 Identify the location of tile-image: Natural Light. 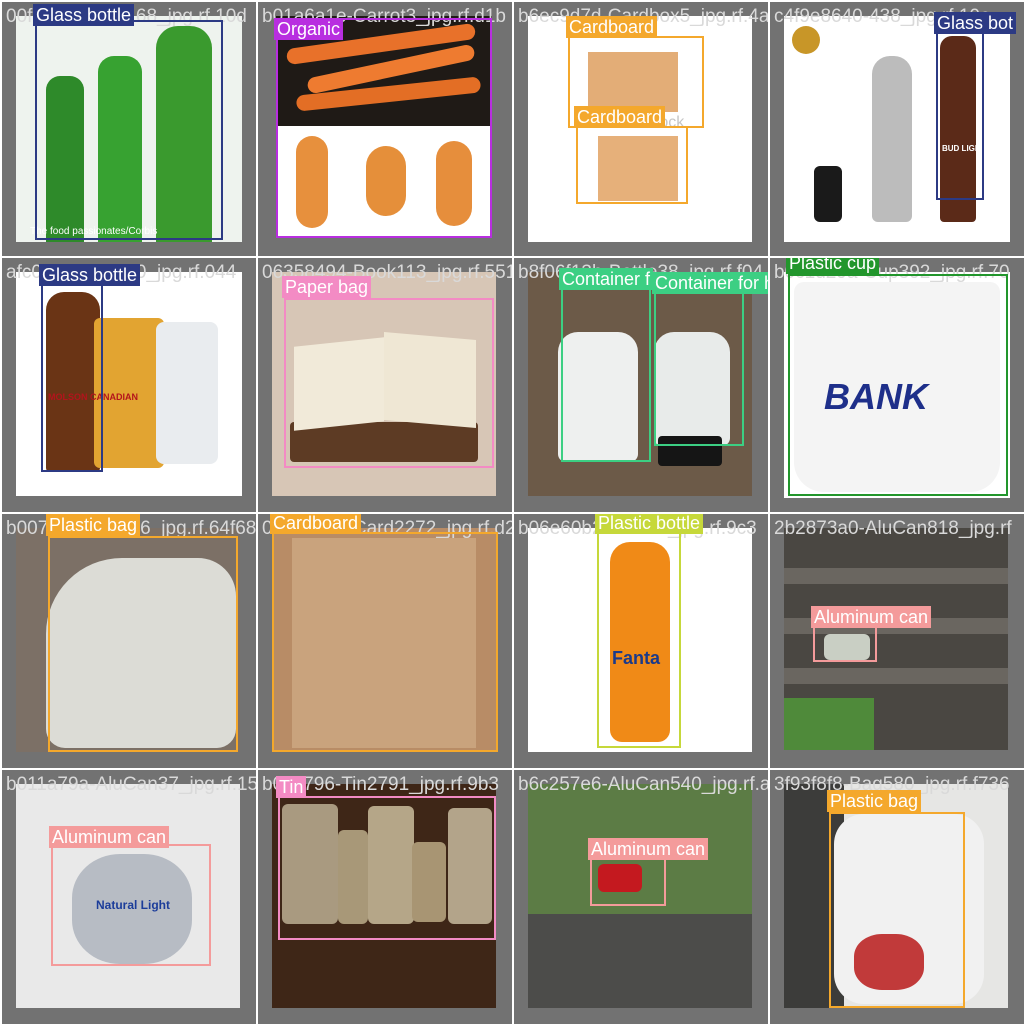
(128, 896).